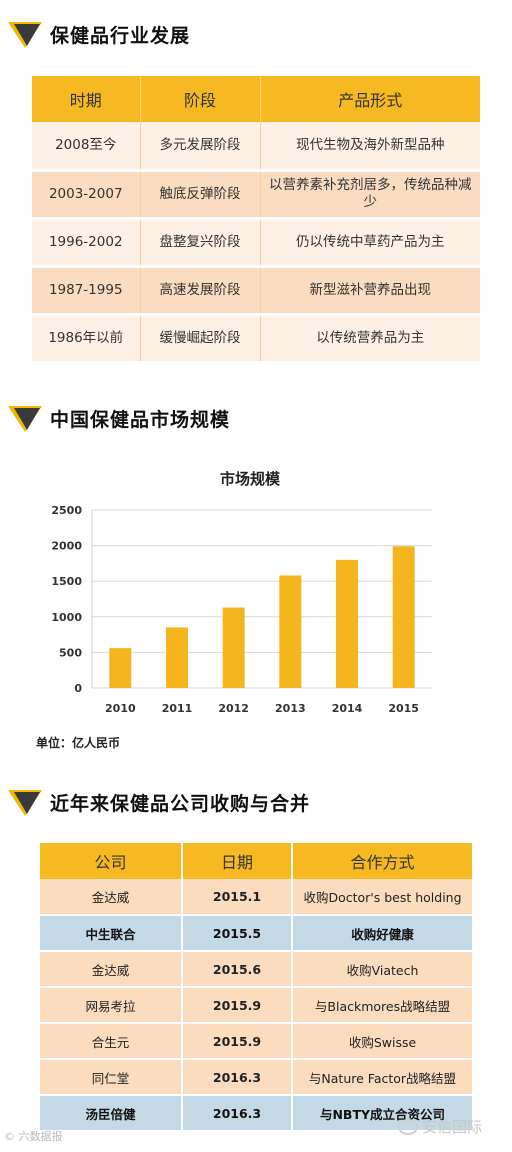 The image size is (512, 1152). I want to click on date-cell: 2015.5, so click(237, 933).